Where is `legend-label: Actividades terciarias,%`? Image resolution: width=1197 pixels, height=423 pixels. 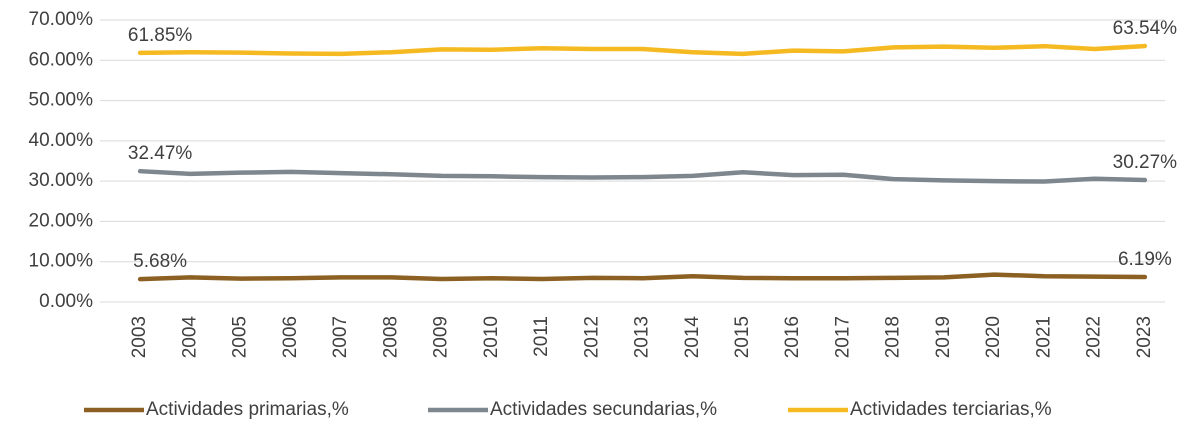 legend-label: Actividades terciarias,% is located at coordinates (951, 409).